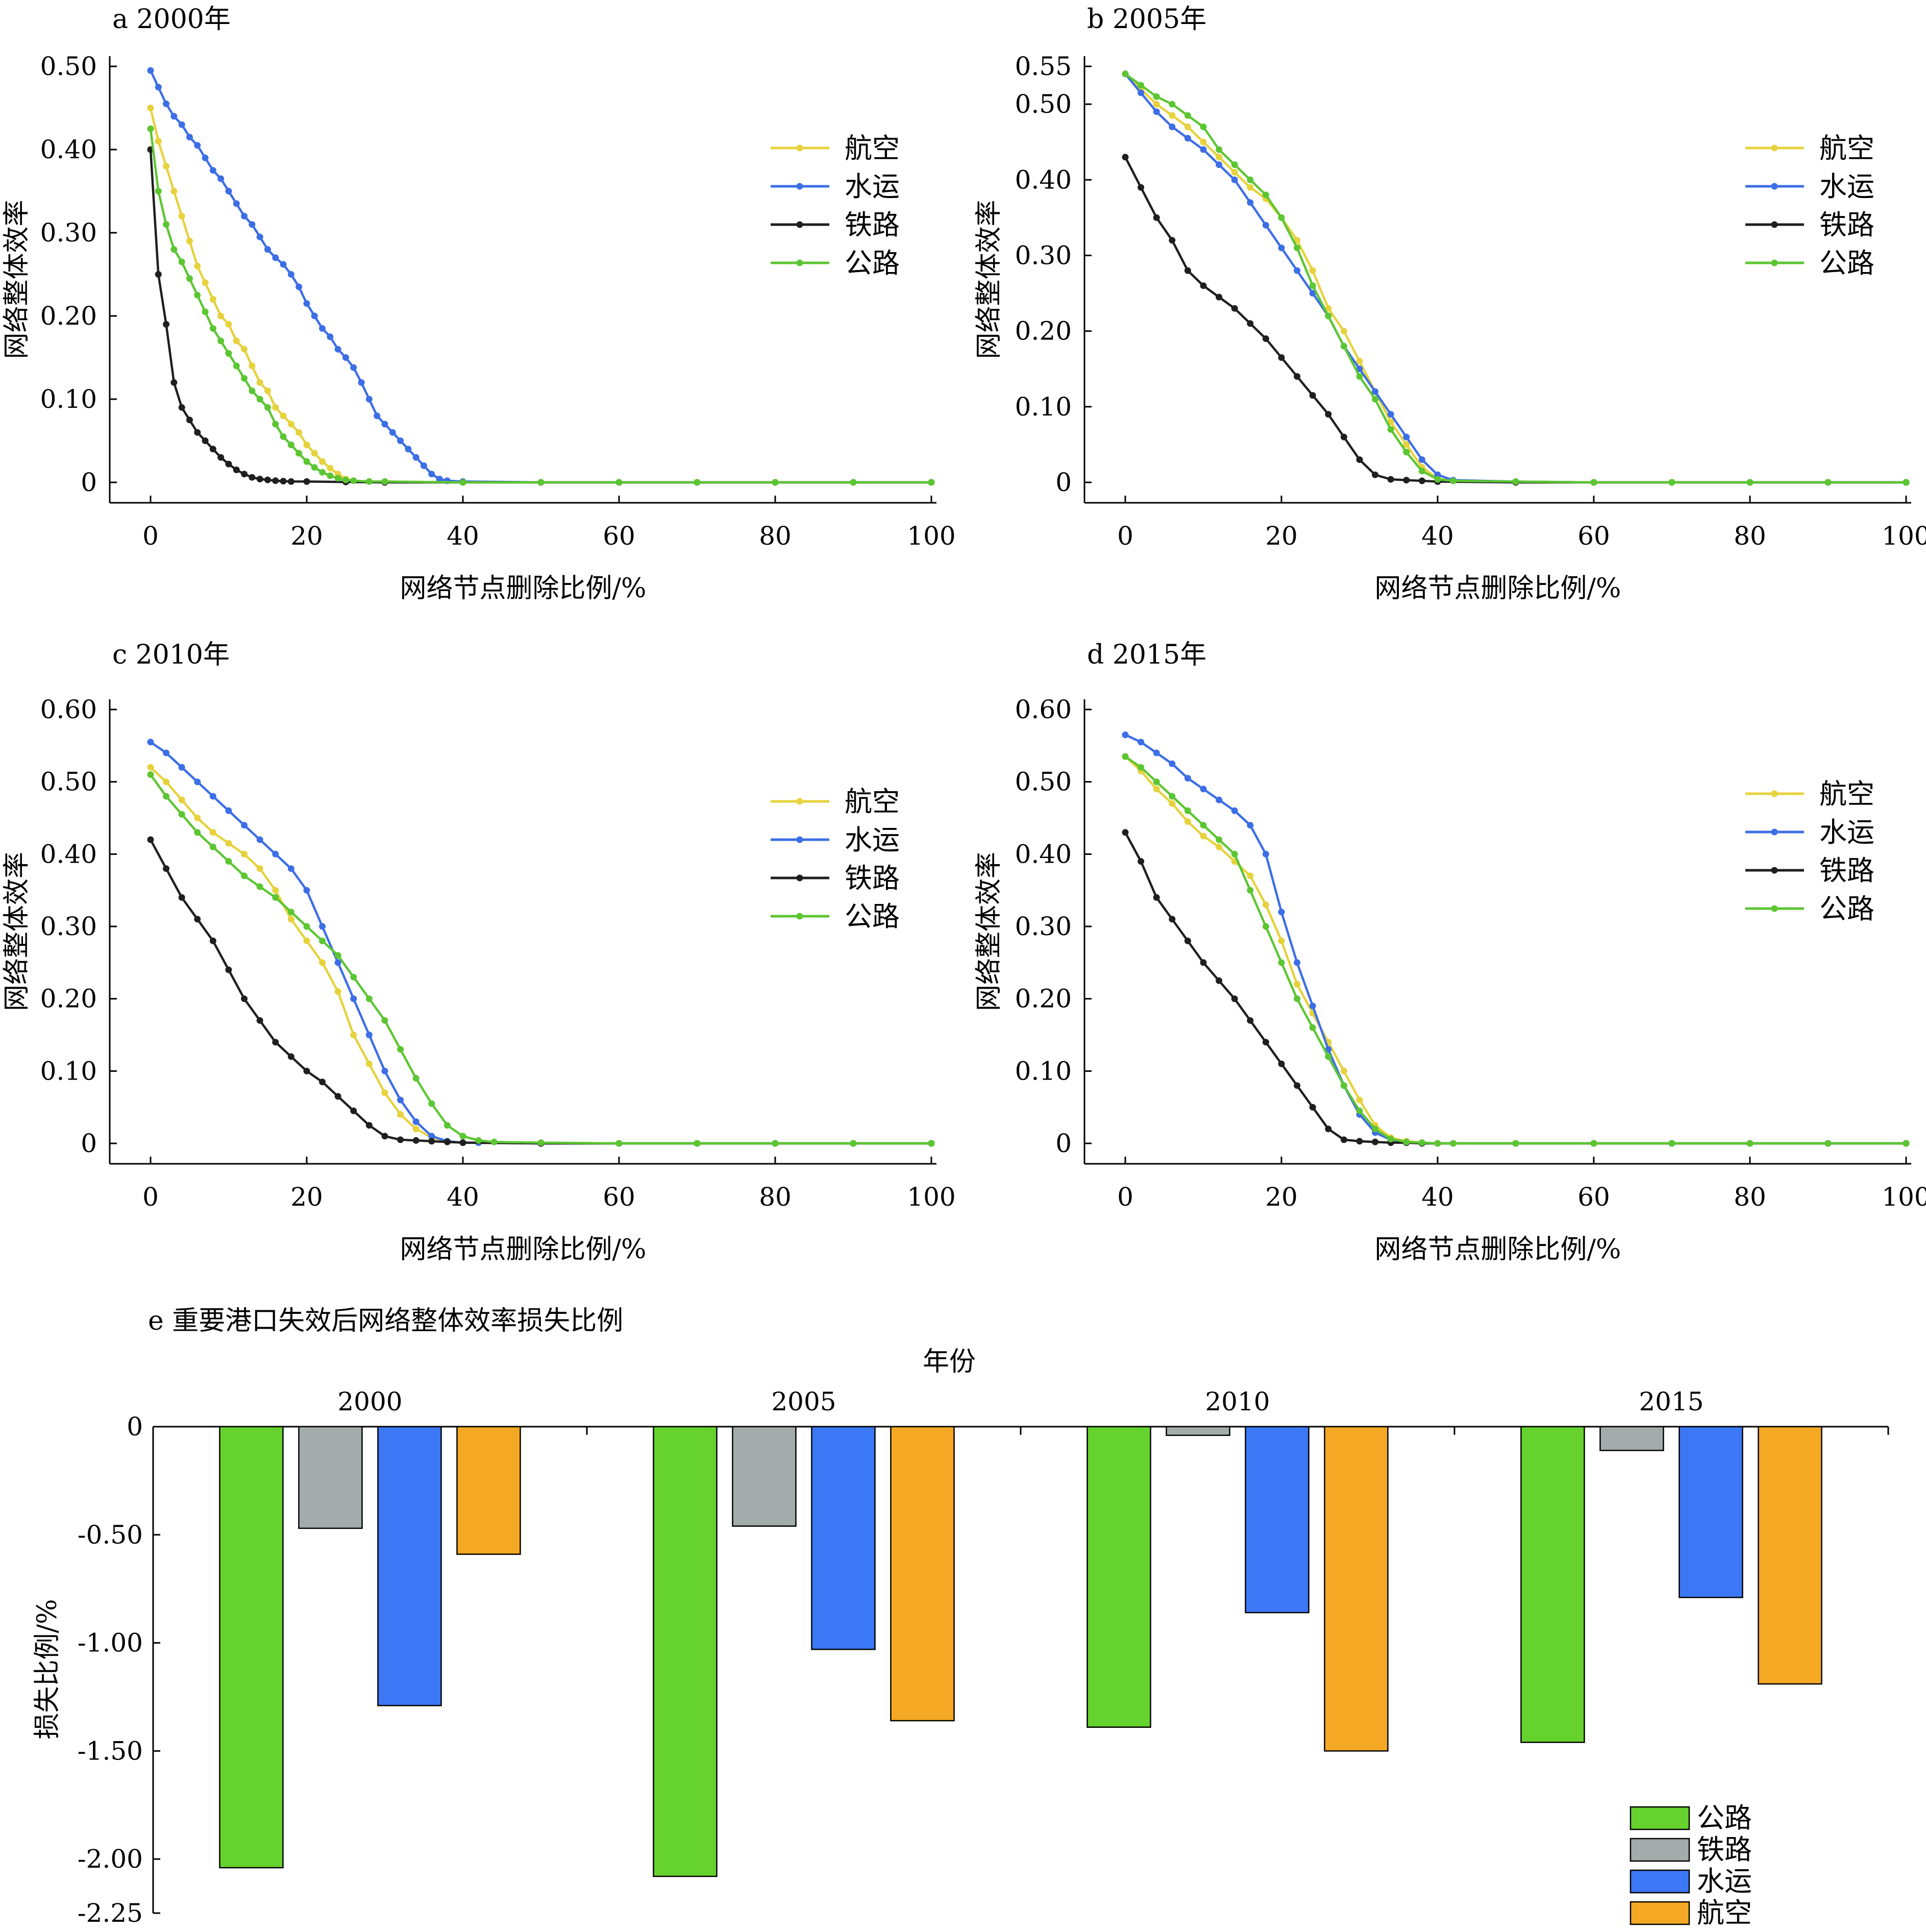 The width and height of the screenshot is (1926, 1932). I want to click on x-tick-label: 20, so click(1281, 536).